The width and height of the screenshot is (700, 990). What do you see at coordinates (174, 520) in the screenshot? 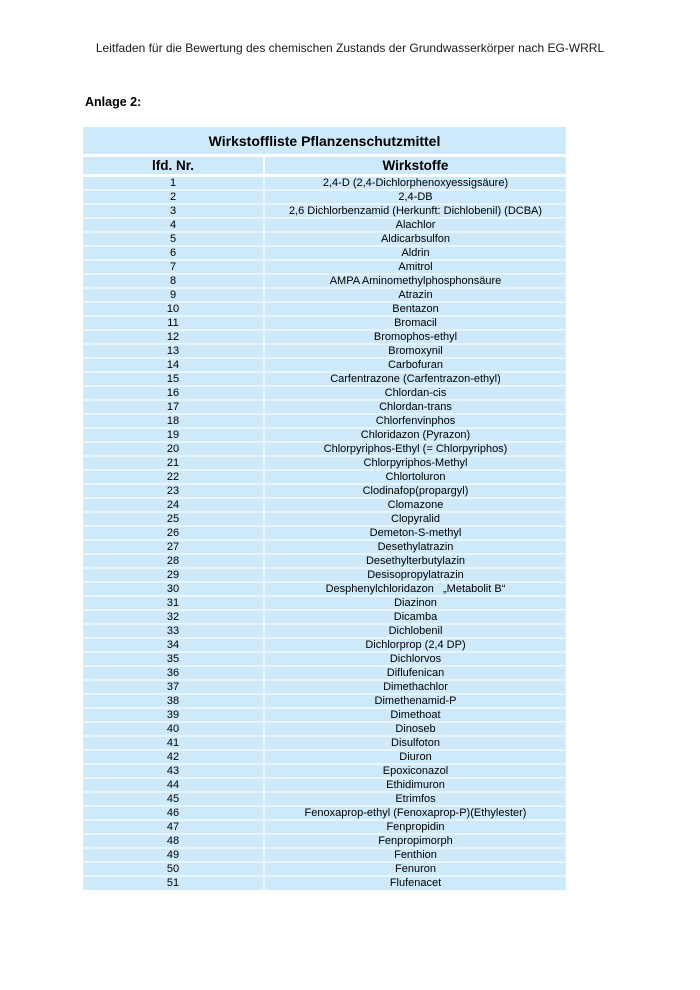
I see `row-number-cell: 25` at bounding box center [174, 520].